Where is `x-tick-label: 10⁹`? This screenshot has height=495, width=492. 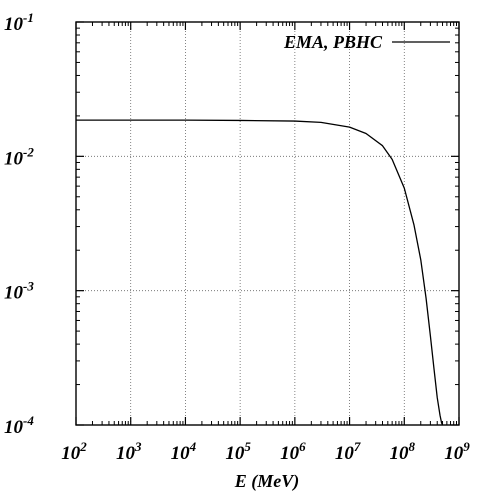 x-tick-label: 10⁹ is located at coordinates (457, 451).